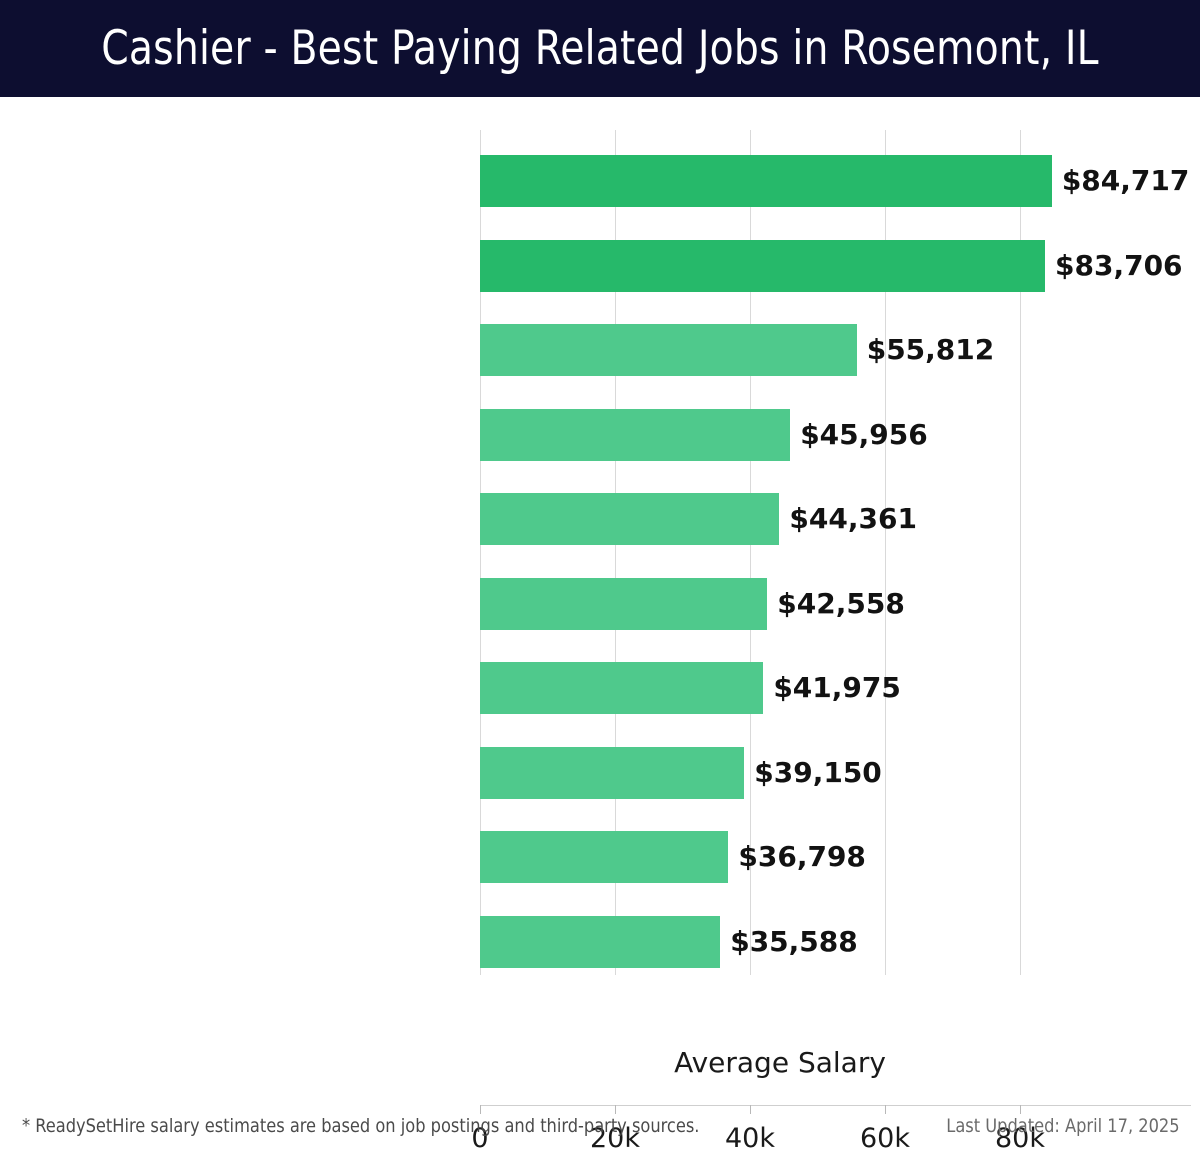  What do you see at coordinates (837, 687) in the screenshot?
I see `bar-value-label: $41,975` at bounding box center [837, 687].